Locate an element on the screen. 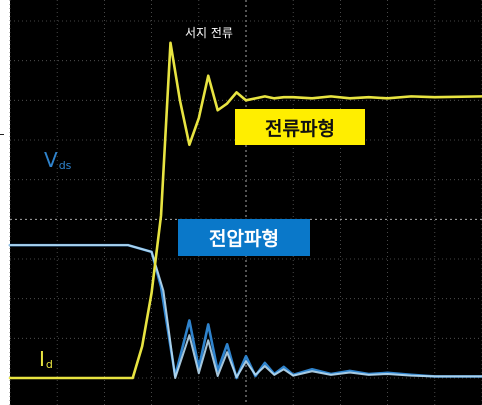  vds-main-text: V is located at coordinates (51, 160).